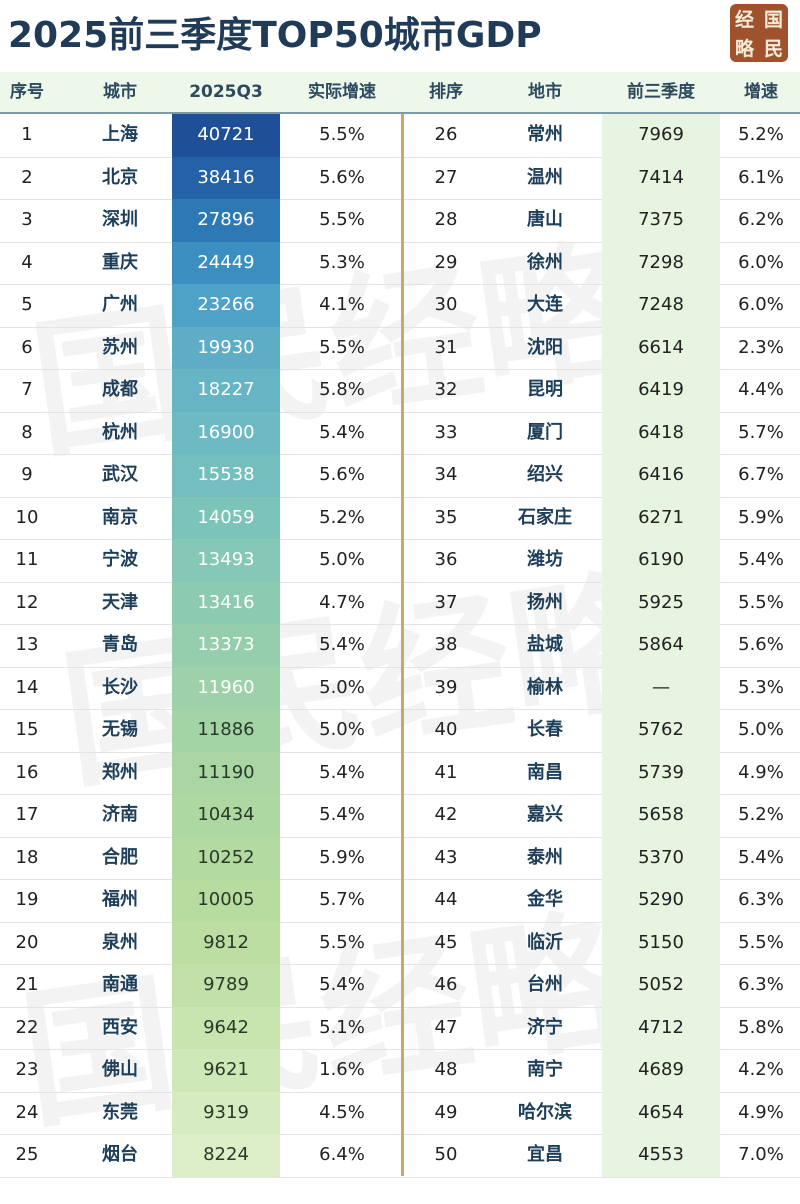  What do you see at coordinates (761, 1069) in the screenshot?
I see `growth-cell-right: 4.2%` at bounding box center [761, 1069].